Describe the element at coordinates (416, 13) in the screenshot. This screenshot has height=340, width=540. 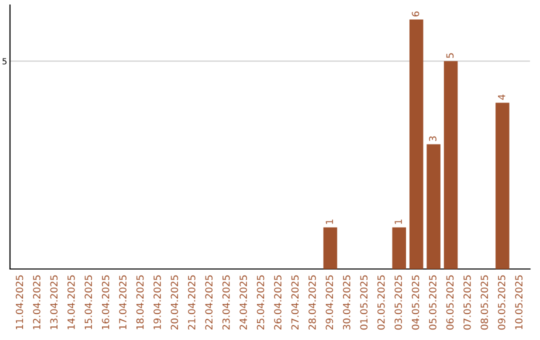
I see `data-label: 6` at that location.